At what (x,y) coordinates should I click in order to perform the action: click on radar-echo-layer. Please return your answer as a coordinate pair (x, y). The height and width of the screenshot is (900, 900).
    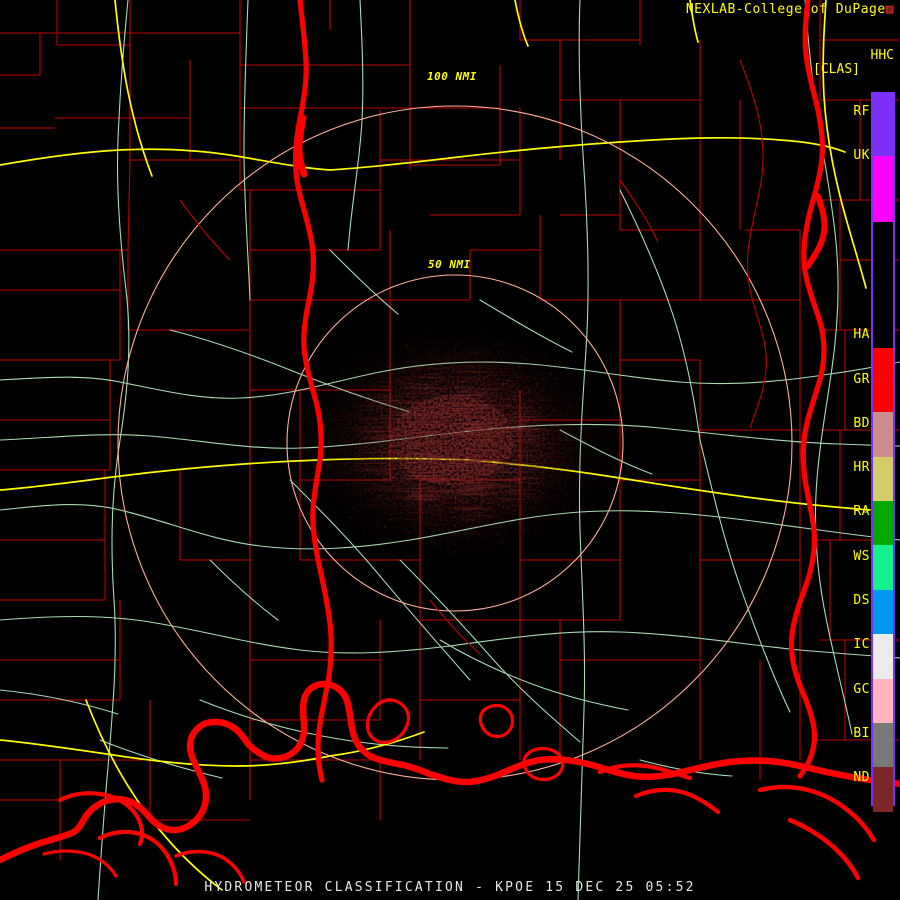
    Looking at the image, I should click on (455, 443).